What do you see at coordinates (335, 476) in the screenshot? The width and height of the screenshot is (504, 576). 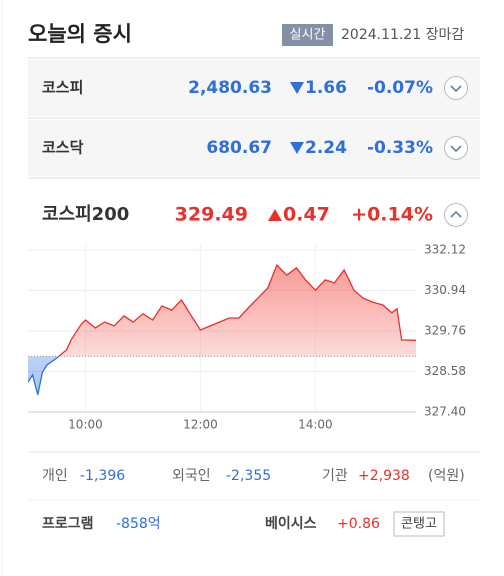 I see `investor-label: 기관` at bounding box center [335, 476].